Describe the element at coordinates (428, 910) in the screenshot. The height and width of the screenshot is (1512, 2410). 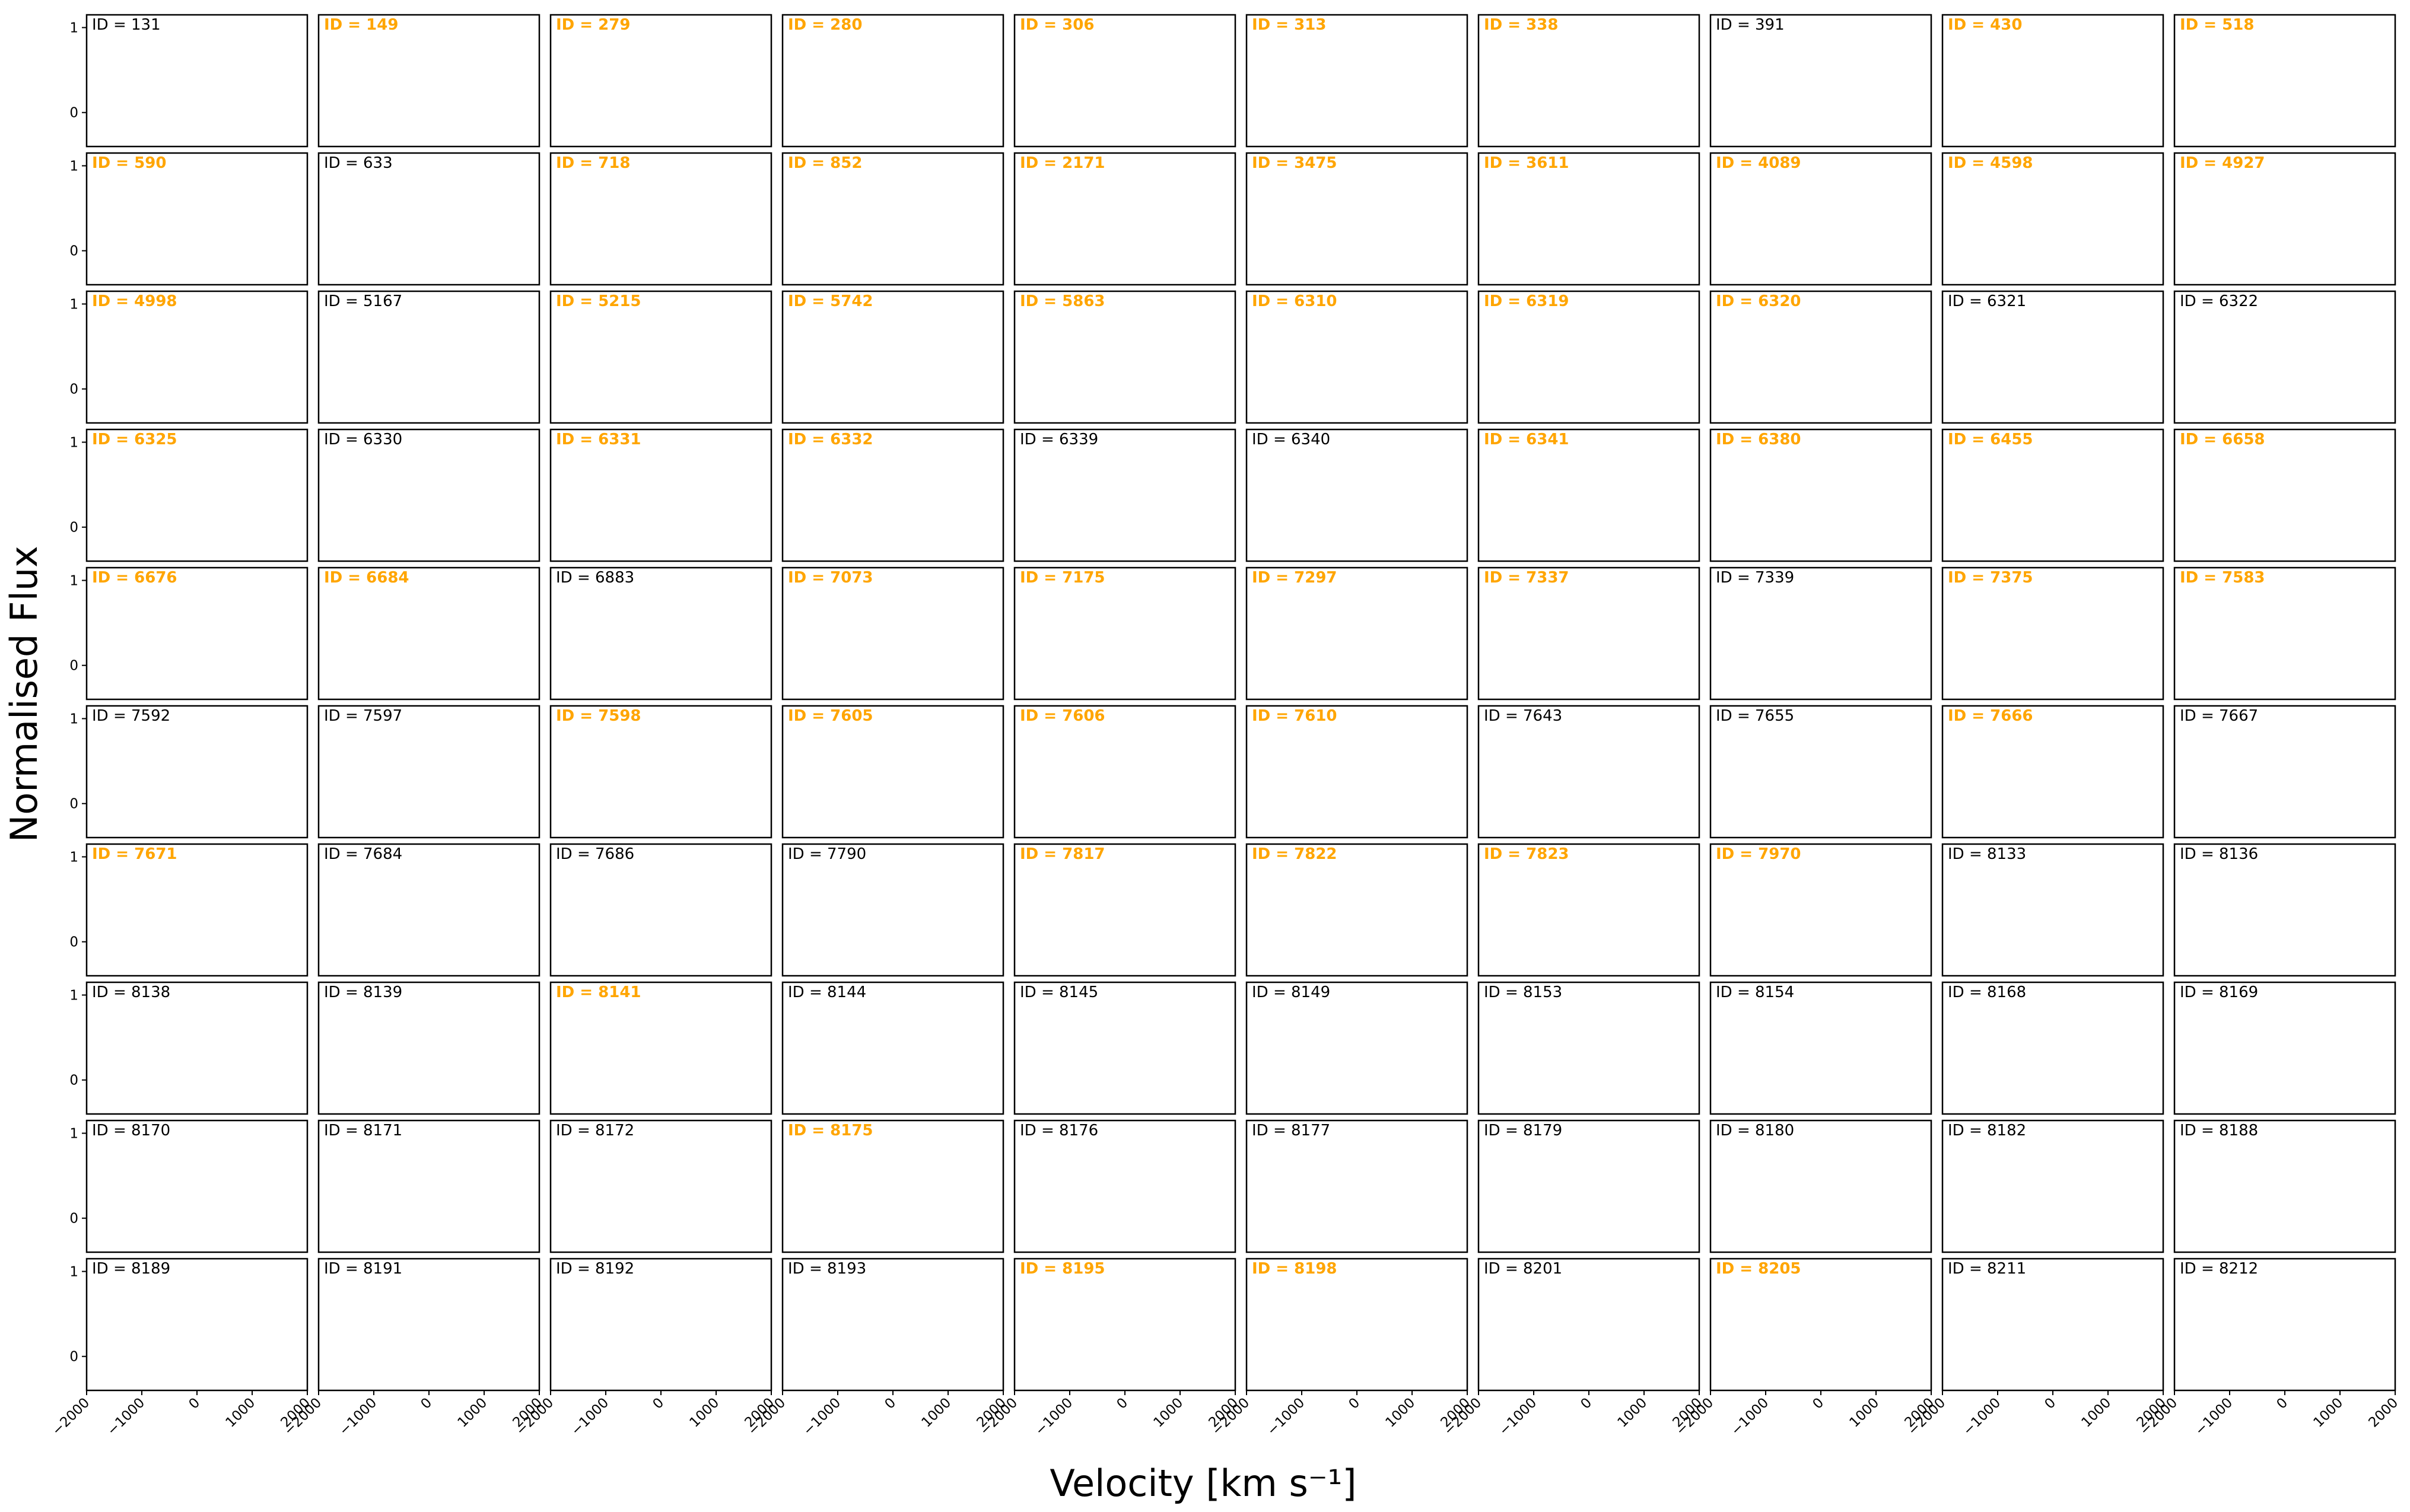
I see `panel-7684: ID = 7684` at that location.